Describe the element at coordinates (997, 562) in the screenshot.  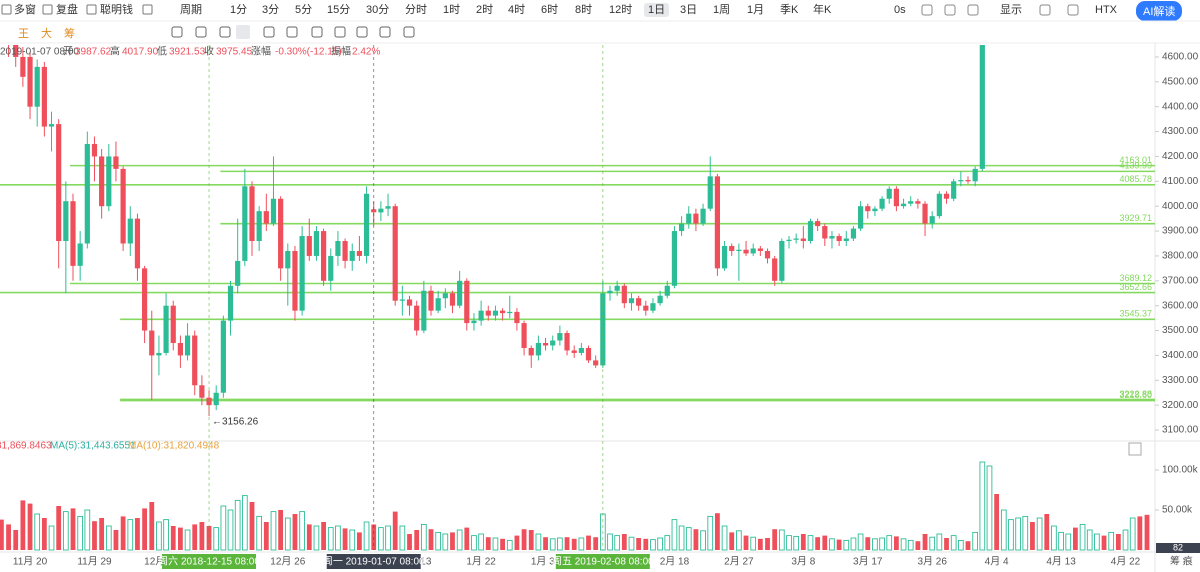
I see `x-tick-label: 4月 4` at that location.